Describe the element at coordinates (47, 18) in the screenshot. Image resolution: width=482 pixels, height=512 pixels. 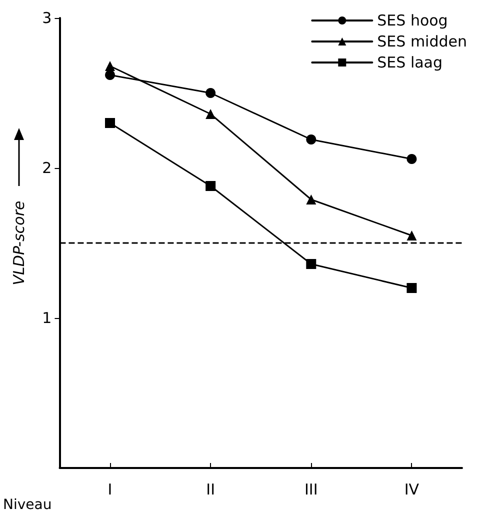
I see `y-tick-label: 3` at that location.